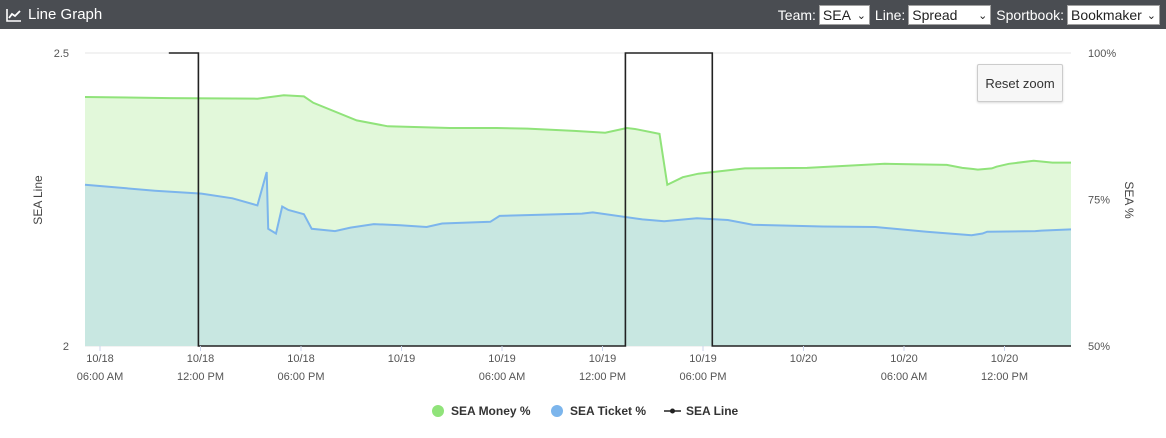 The image size is (1166, 438). I want to click on line-select-value: Spread, so click(935, 14).